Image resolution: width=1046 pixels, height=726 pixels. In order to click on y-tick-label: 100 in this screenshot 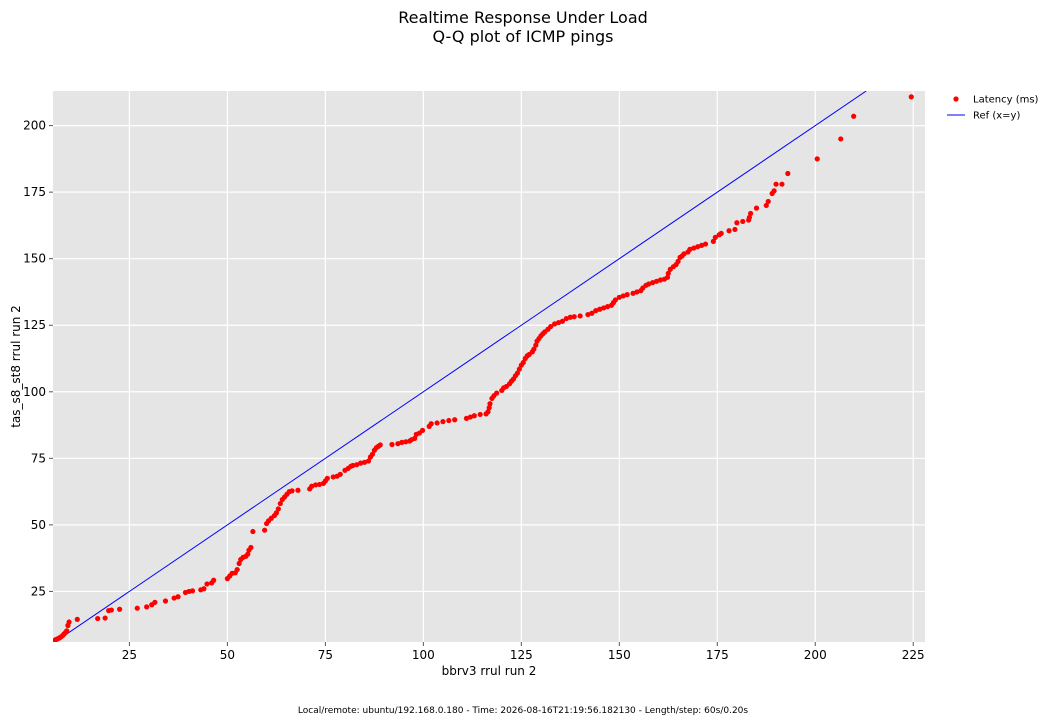, I will do `click(34, 392)`.